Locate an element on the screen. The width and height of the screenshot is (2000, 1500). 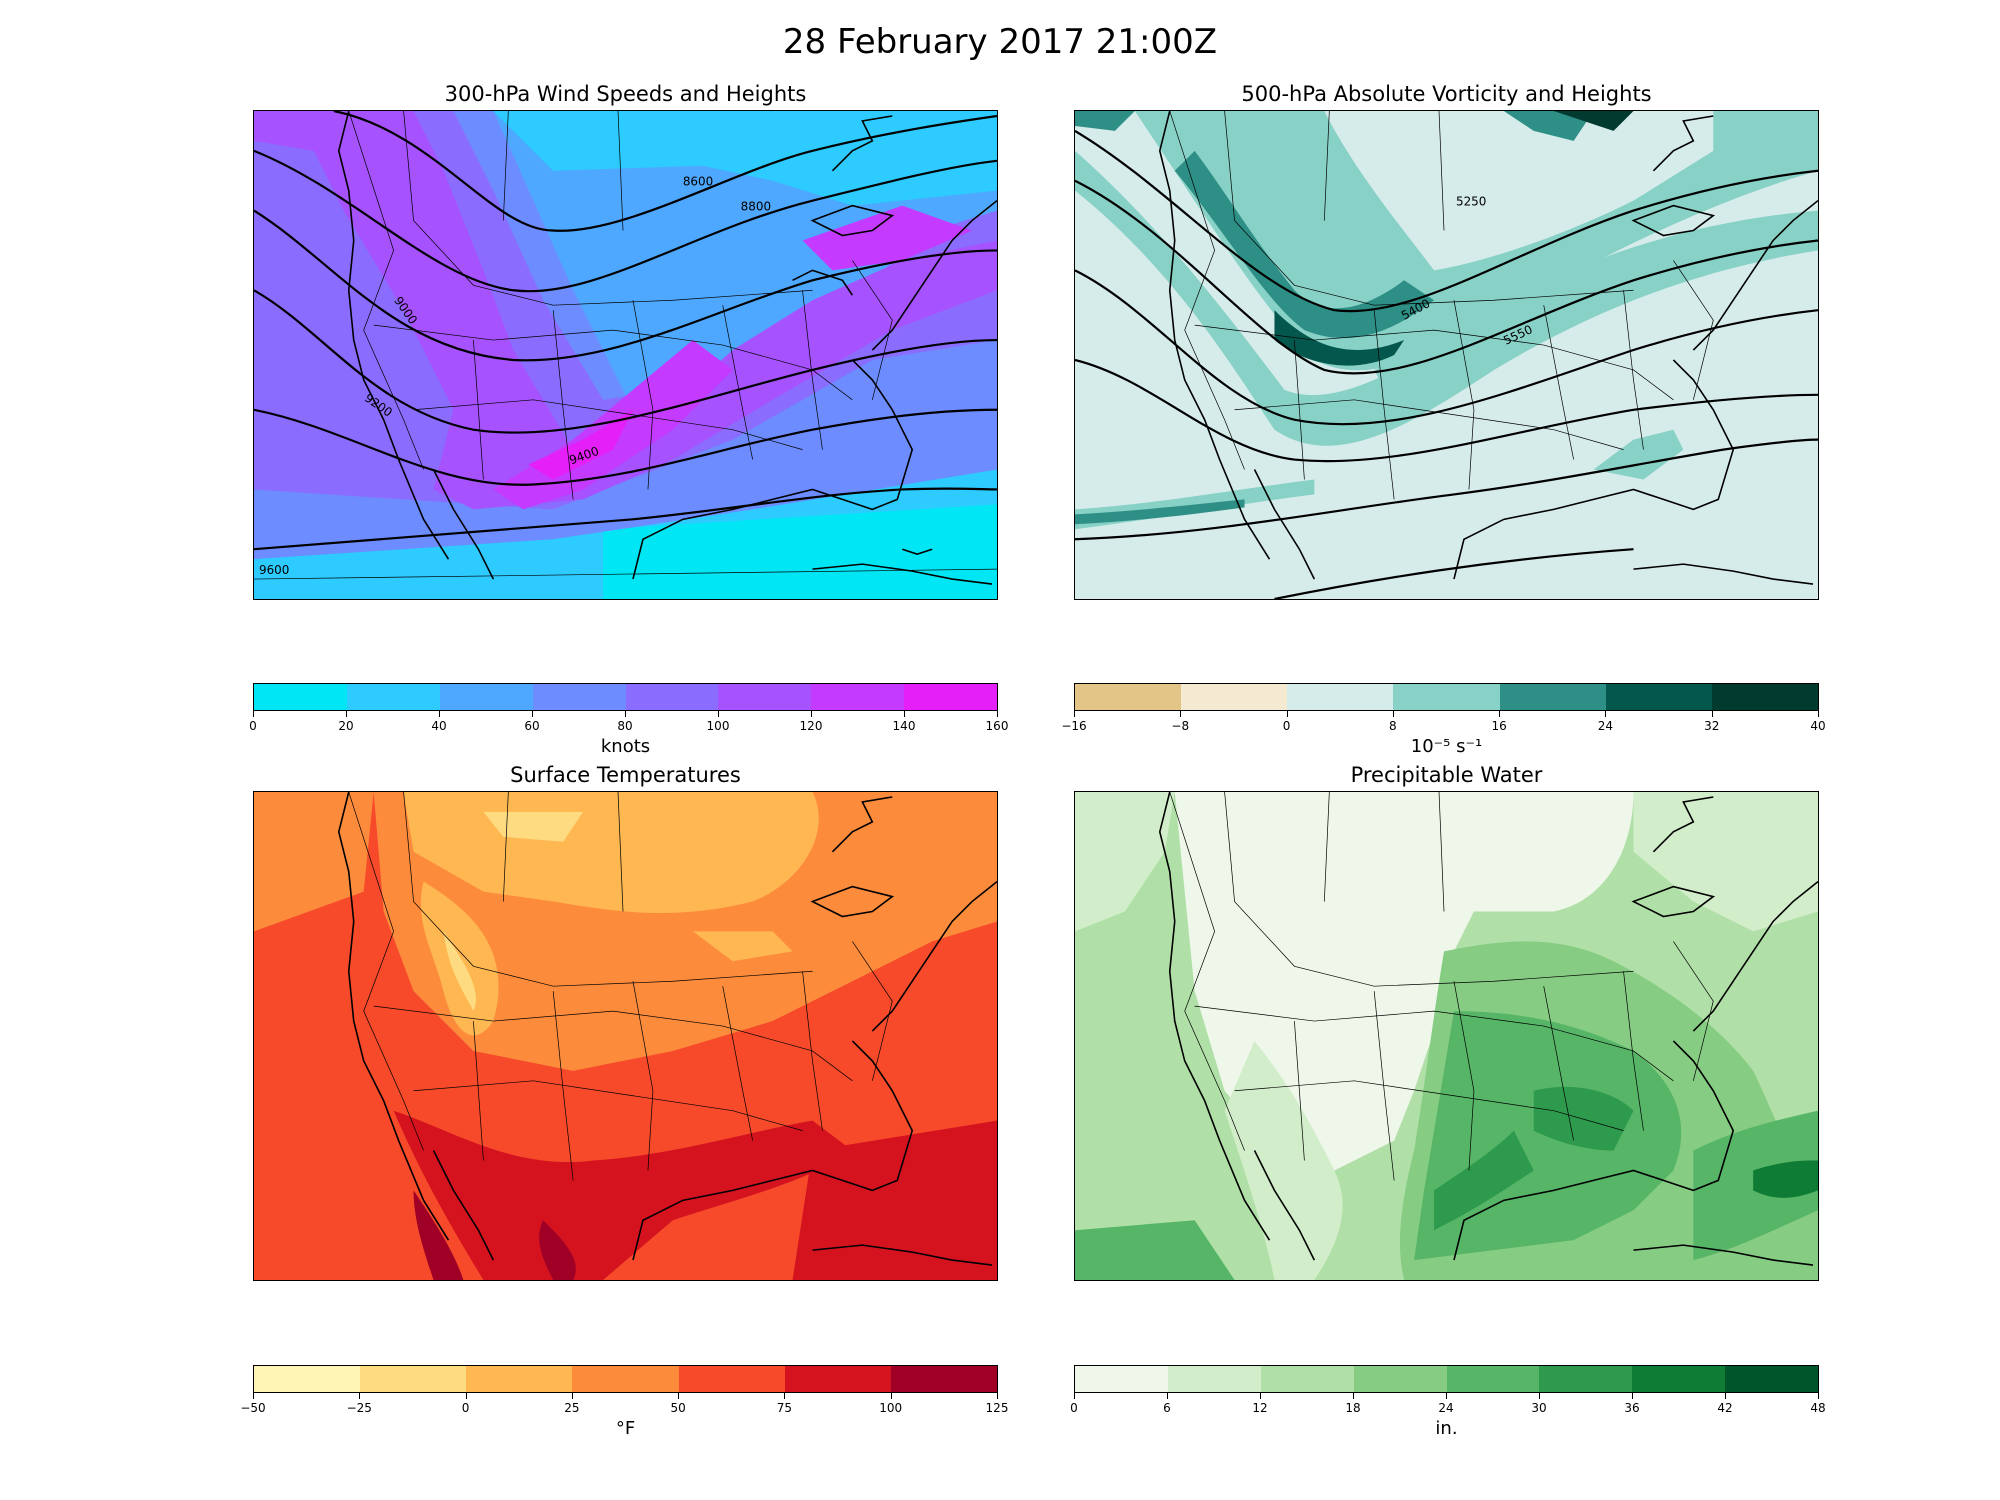
colorbar-tick-label: 48 is located at coordinates (1818, 1408).